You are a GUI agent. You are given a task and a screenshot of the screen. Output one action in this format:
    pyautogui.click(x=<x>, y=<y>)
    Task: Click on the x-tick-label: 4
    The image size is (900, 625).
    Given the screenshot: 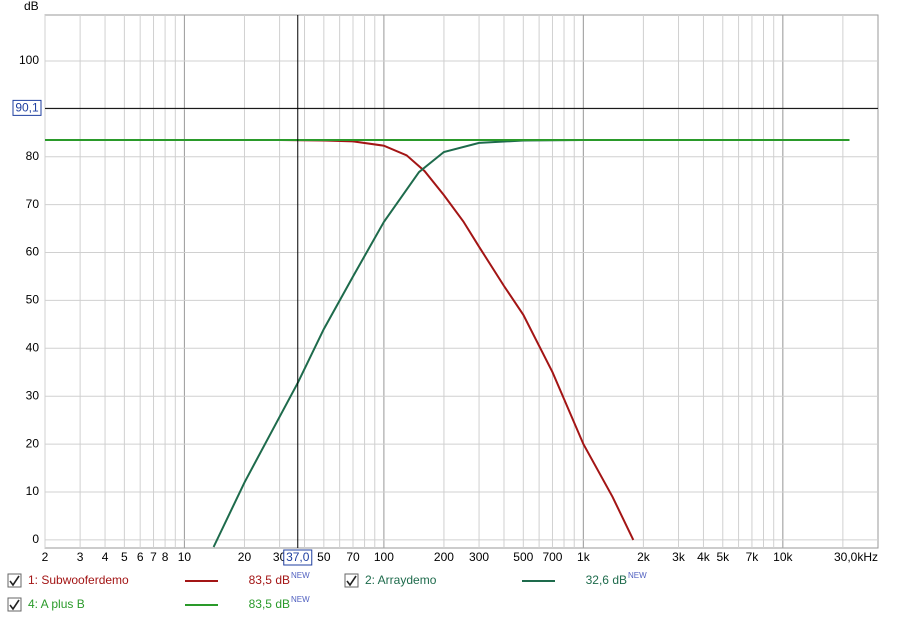 What is the action you would take?
    pyautogui.click(x=105, y=557)
    